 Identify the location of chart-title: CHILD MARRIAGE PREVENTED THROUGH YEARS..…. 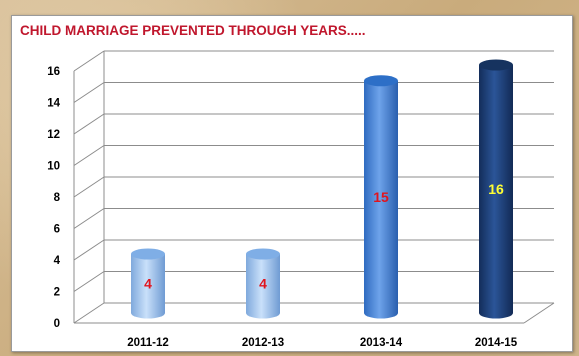
(193, 30).